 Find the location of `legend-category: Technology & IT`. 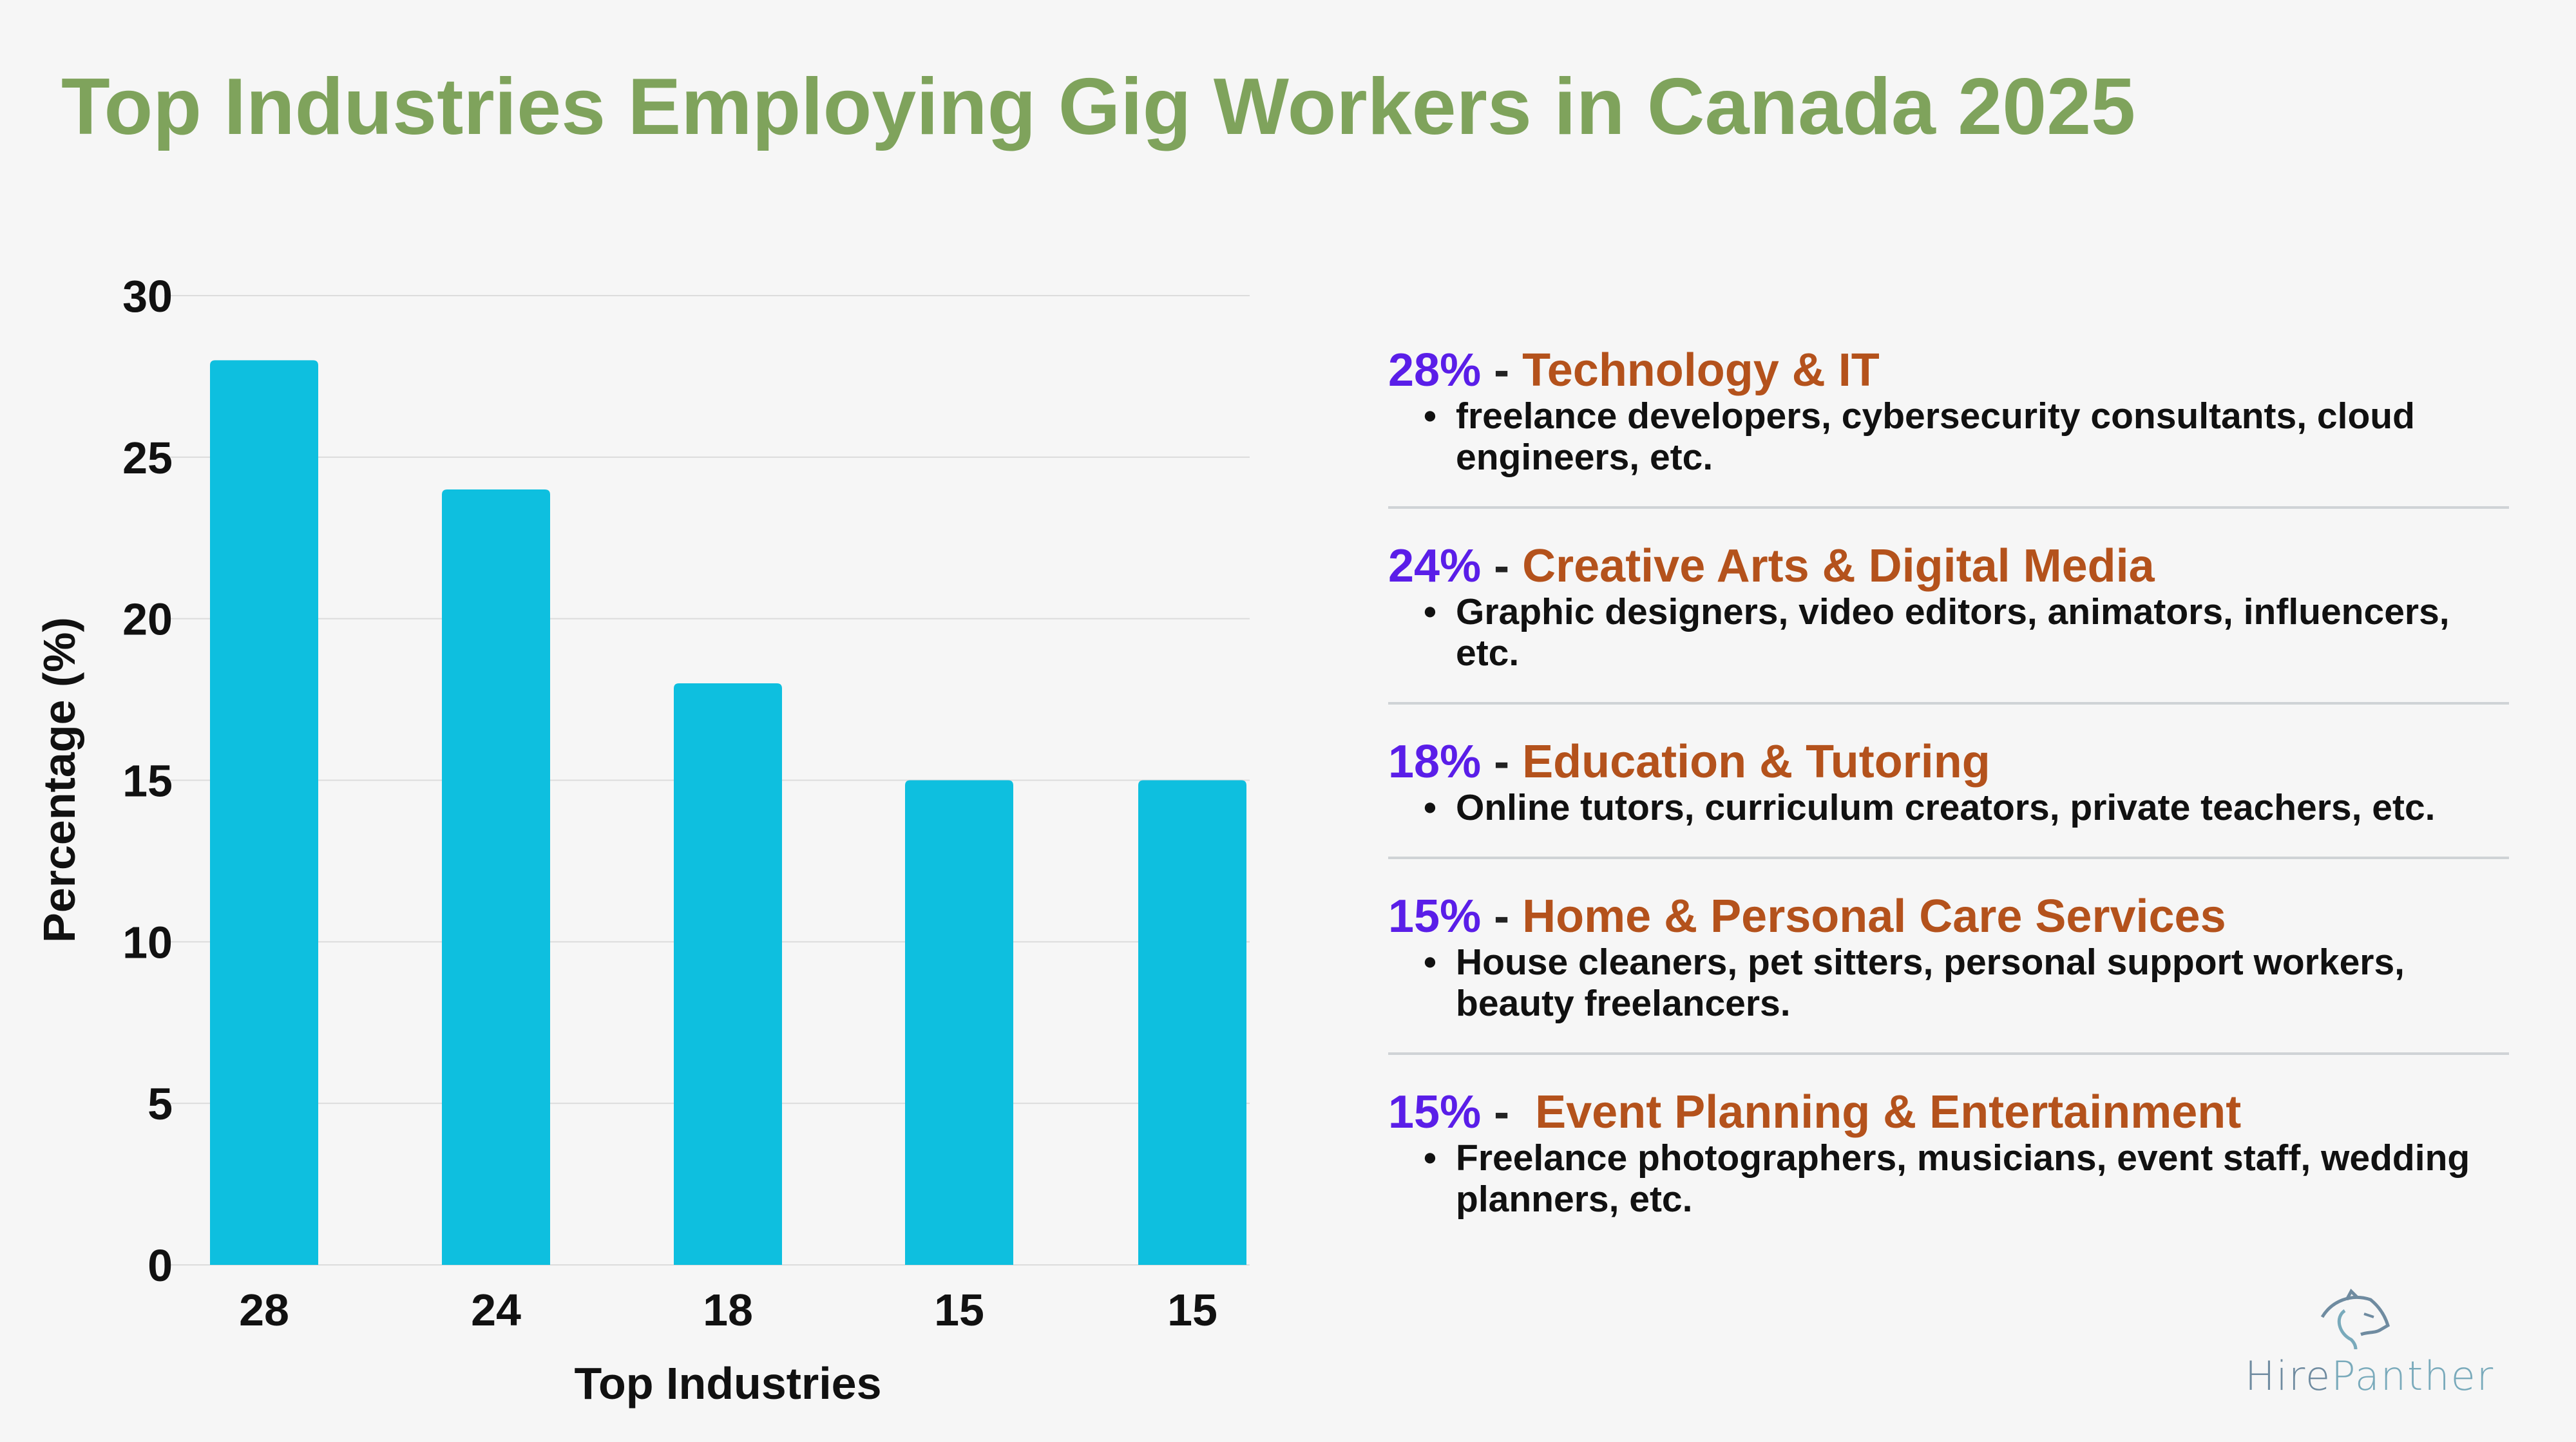

legend-category: Technology & IT is located at coordinates (1701, 370).